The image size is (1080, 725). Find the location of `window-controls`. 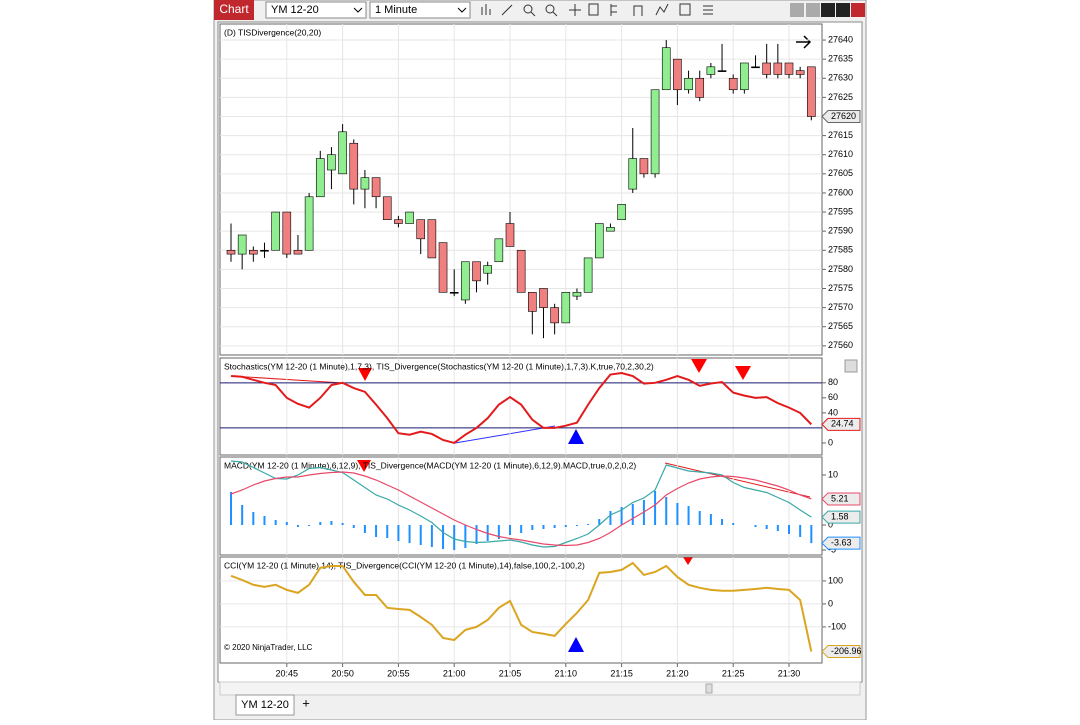

window-controls is located at coordinates (827, 10).